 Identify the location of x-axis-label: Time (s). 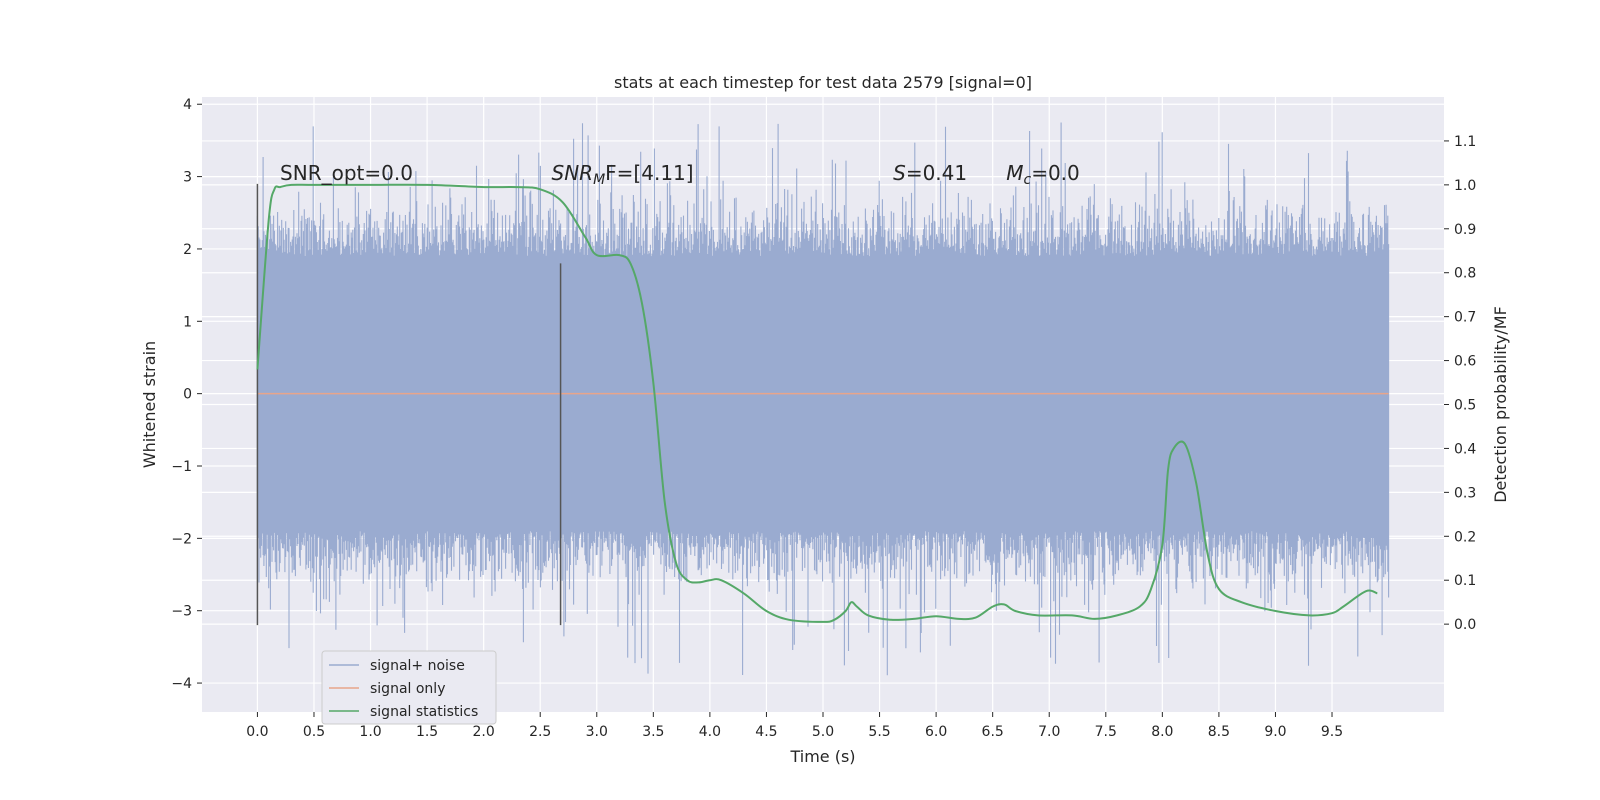
(822, 756).